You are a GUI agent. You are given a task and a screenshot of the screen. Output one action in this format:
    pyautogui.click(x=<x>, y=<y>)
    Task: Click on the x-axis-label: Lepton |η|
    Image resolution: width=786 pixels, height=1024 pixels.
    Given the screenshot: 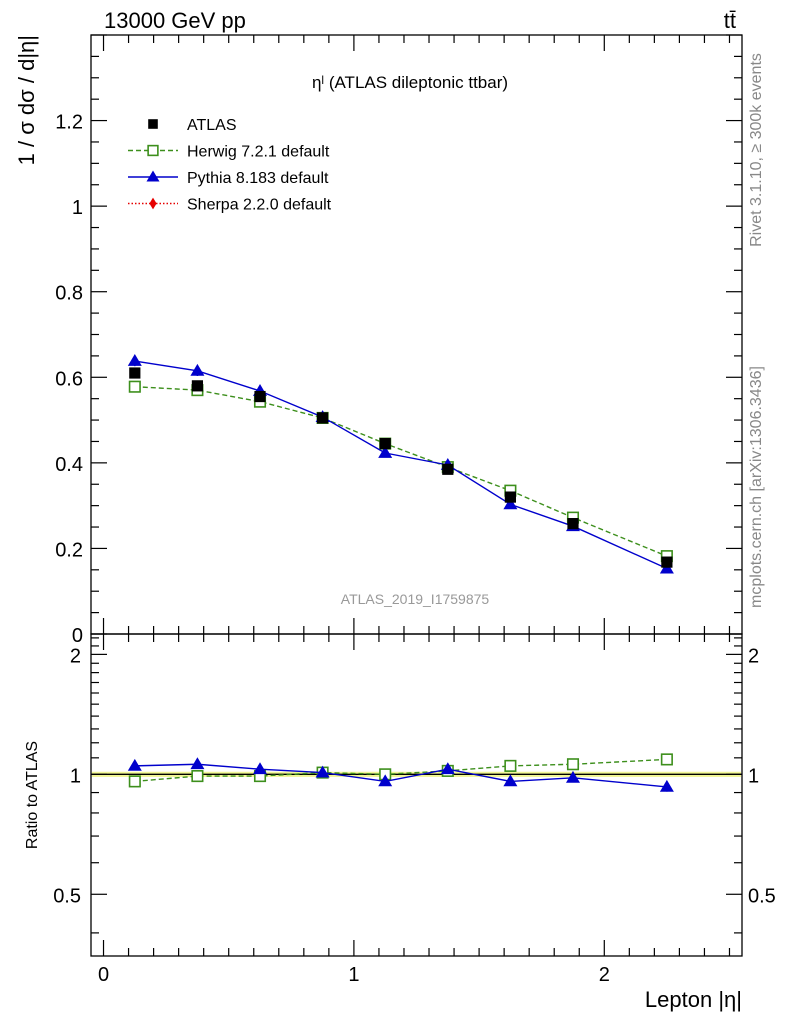 What is the action you would take?
    pyautogui.click(x=693, y=999)
    